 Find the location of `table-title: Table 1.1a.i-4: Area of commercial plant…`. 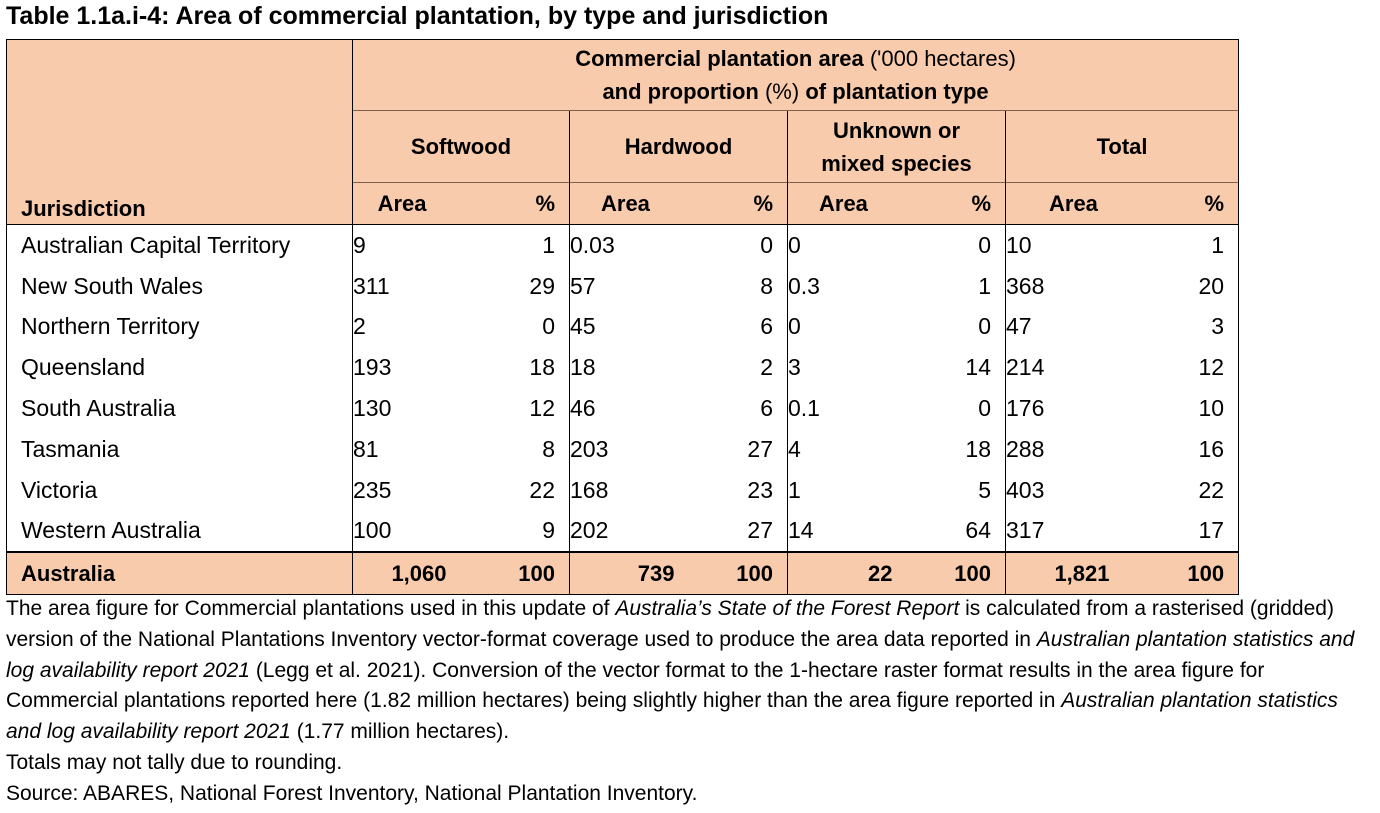

table-title: Table 1.1a.i-4: Area of commercial plant… is located at coordinates (417, 16).